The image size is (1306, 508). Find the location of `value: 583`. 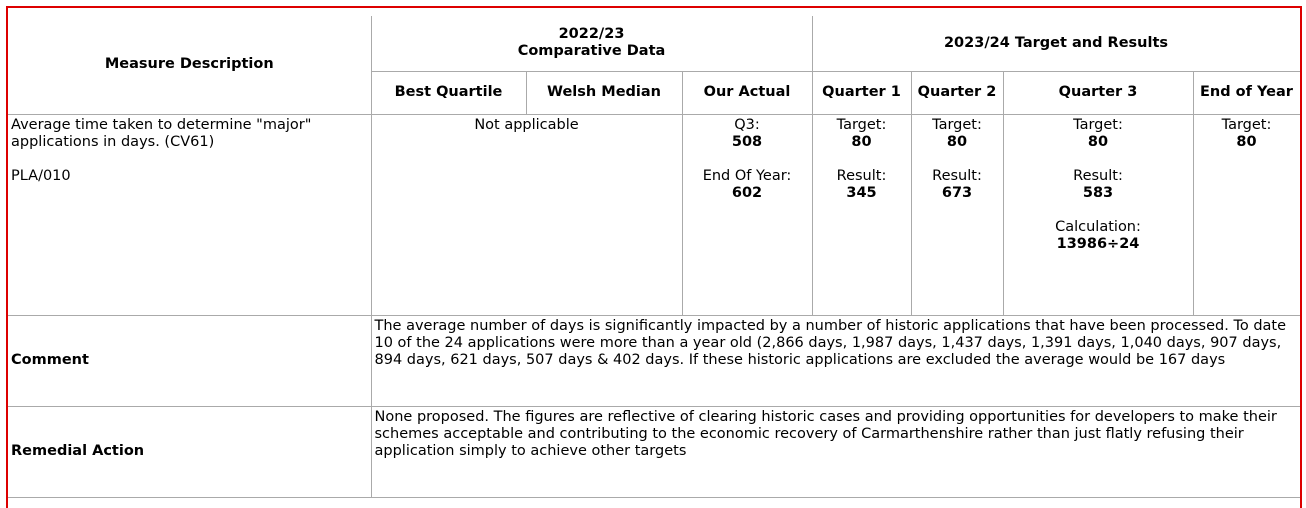

value: 583 is located at coordinates (1098, 192).